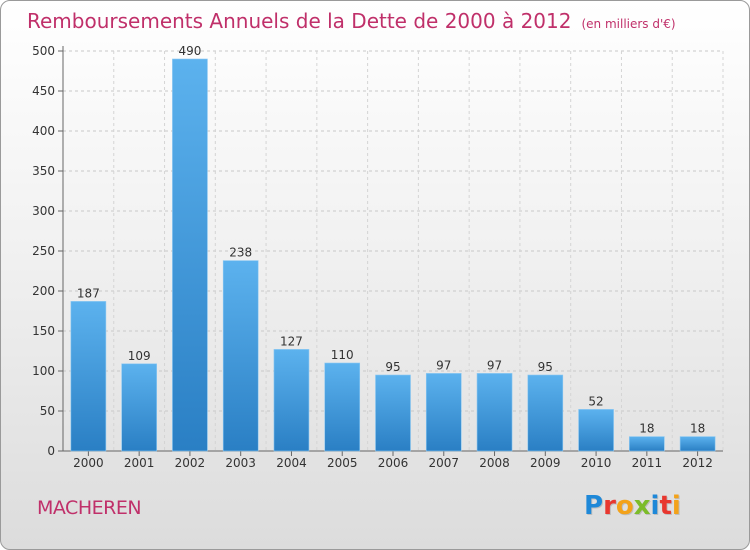 This screenshot has height=550, width=750. What do you see at coordinates (43, 211) in the screenshot?
I see `y-tick-label: 300` at bounding box center [43, 211].